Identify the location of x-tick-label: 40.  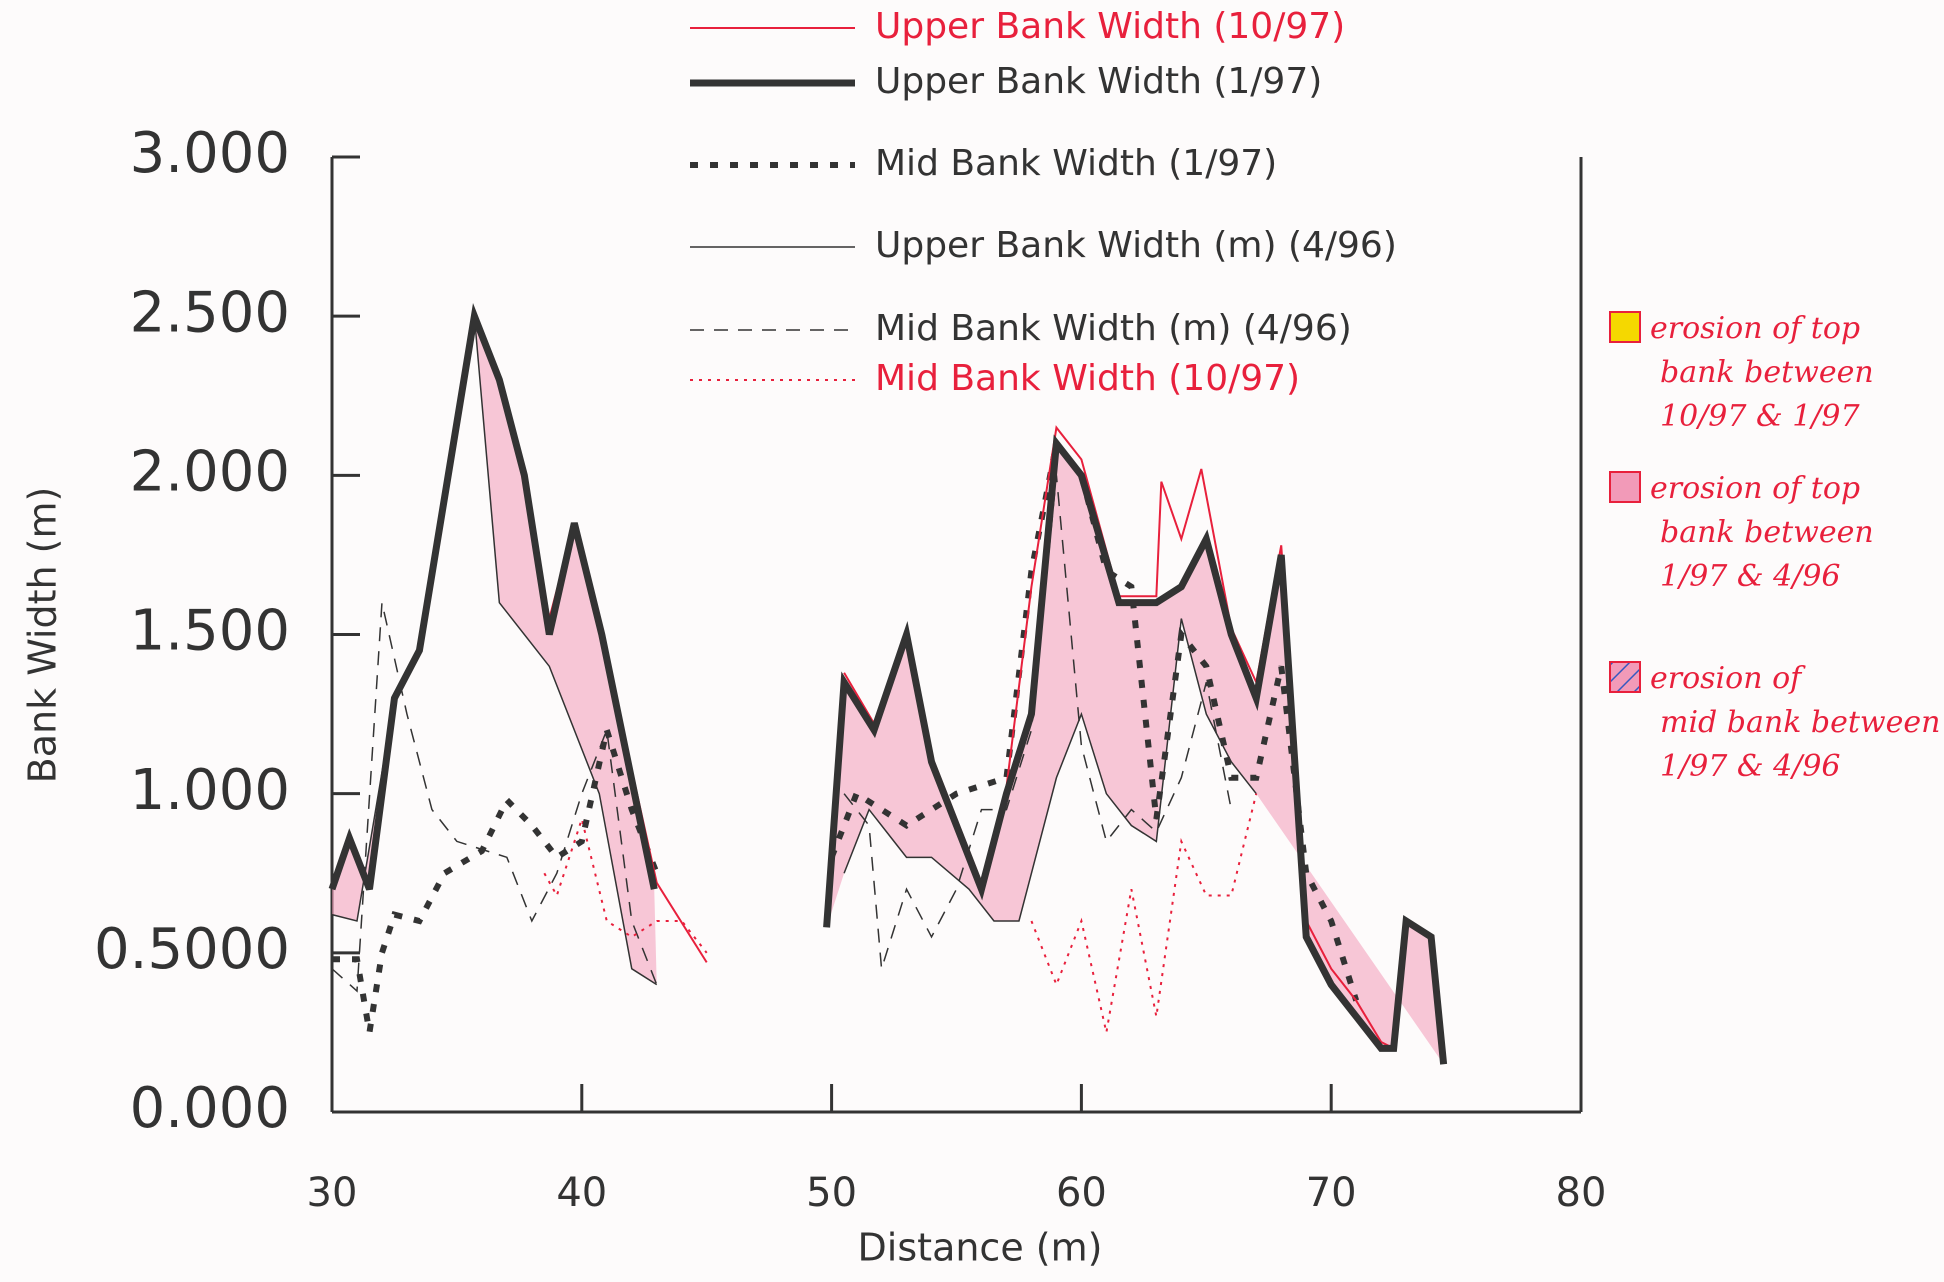
(581, 1193).